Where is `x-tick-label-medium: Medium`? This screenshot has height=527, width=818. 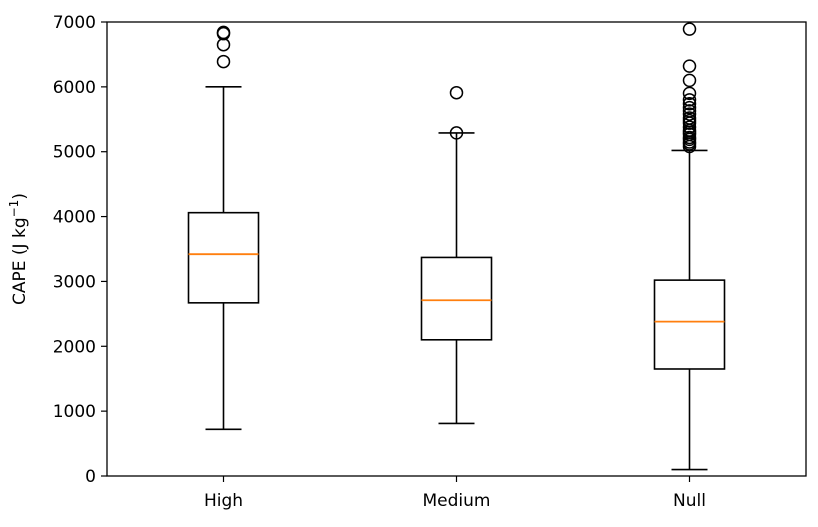 x-tick-label-medium: Medium is located at coordinates (457, 501).